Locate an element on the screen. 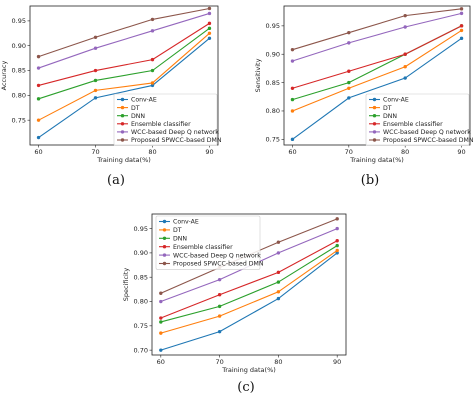 The width and height of the screenshot is (474, 402). y-tick-label: 0.70 is located at coordinates (141, 350).